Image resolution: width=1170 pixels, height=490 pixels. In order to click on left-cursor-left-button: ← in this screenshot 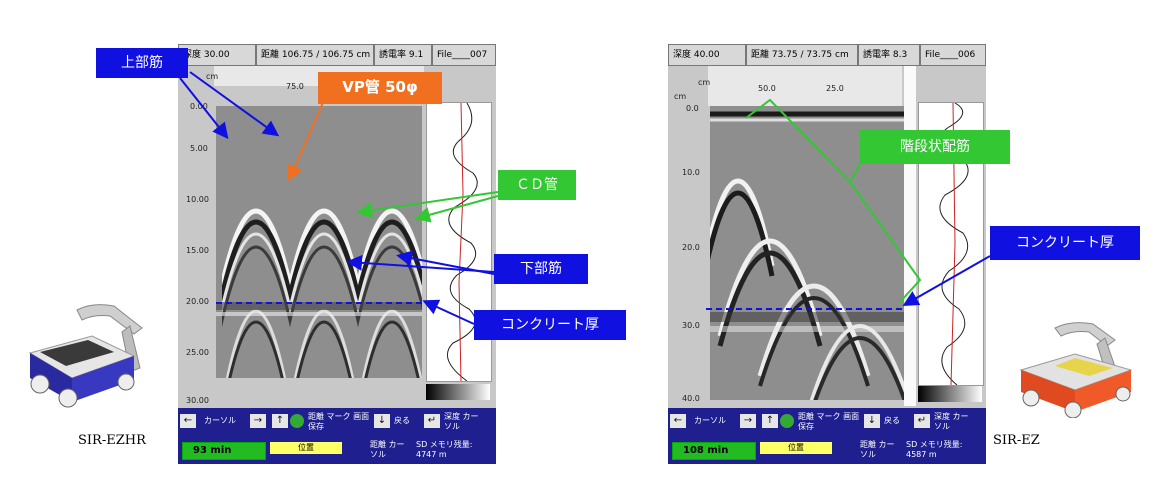, I will do `click(188, 421)`.